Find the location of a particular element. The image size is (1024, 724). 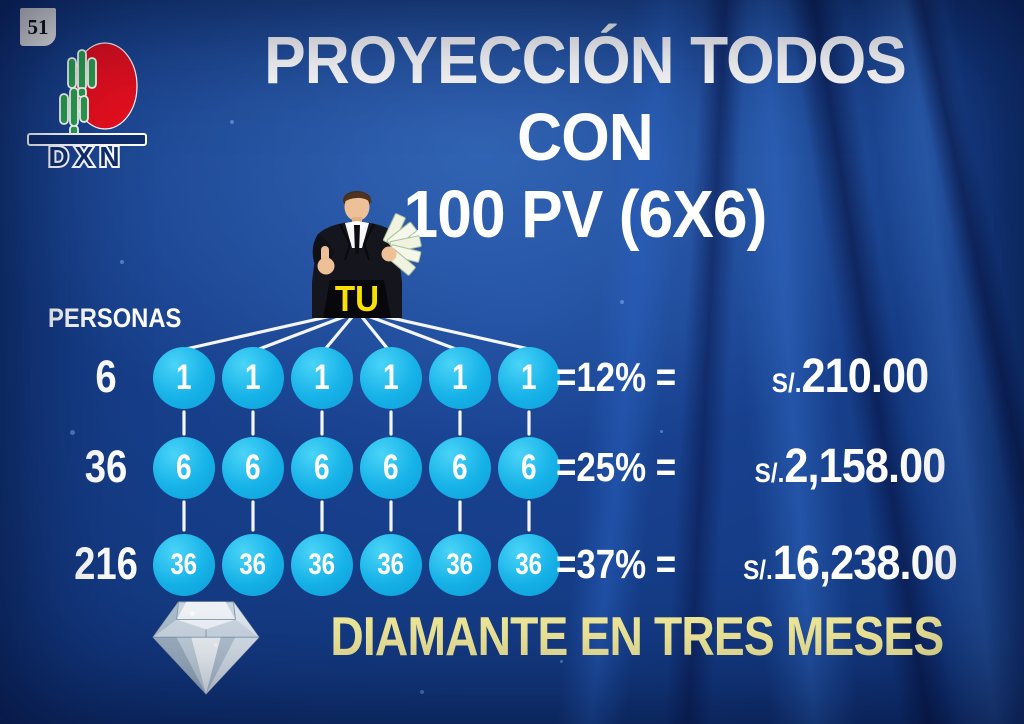

page-number-badge: 51 is located at coordinates (38, 27).